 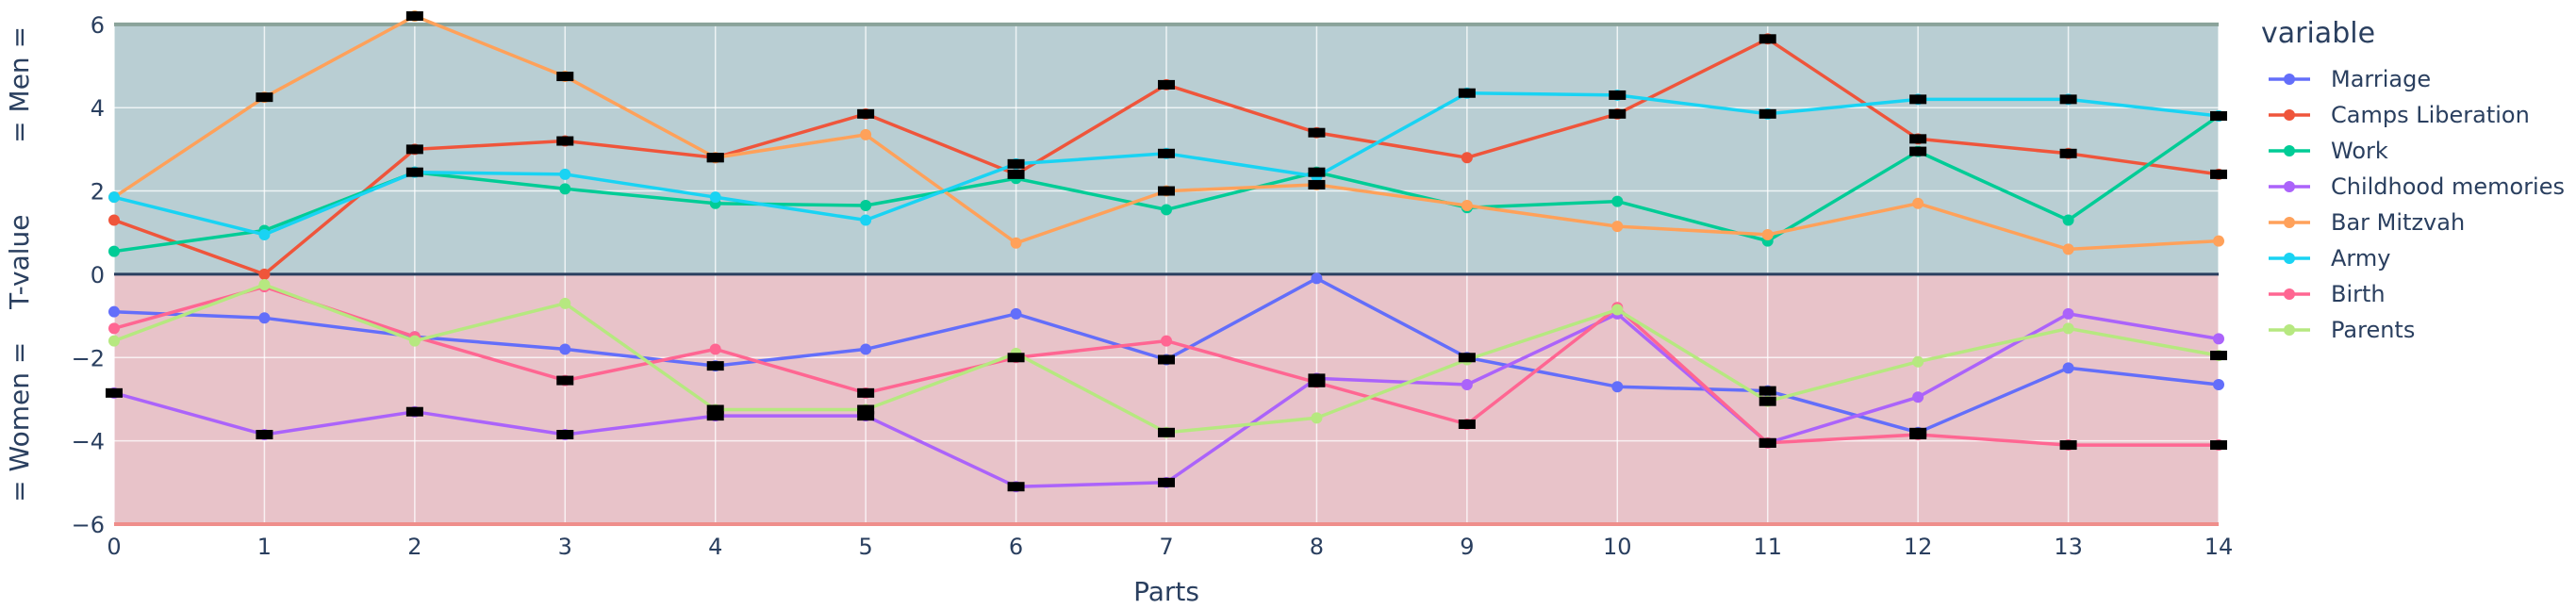 I want to click on legend-item-parents: Parents, so click(x=2342, y=330).